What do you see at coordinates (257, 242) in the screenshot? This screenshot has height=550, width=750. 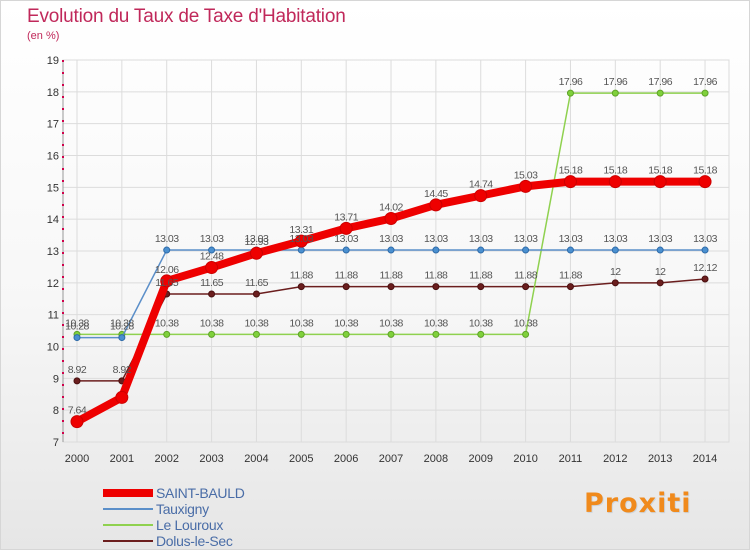 I see `data-label-saint-bauld: 12.93` at bounding box center [257, 242].